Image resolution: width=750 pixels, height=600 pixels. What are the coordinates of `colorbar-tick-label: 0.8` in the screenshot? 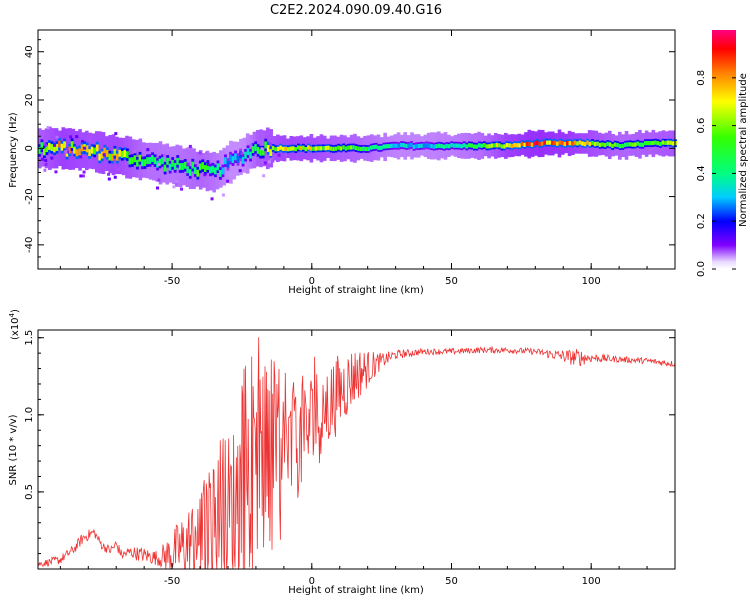 It's located at (701, 78).